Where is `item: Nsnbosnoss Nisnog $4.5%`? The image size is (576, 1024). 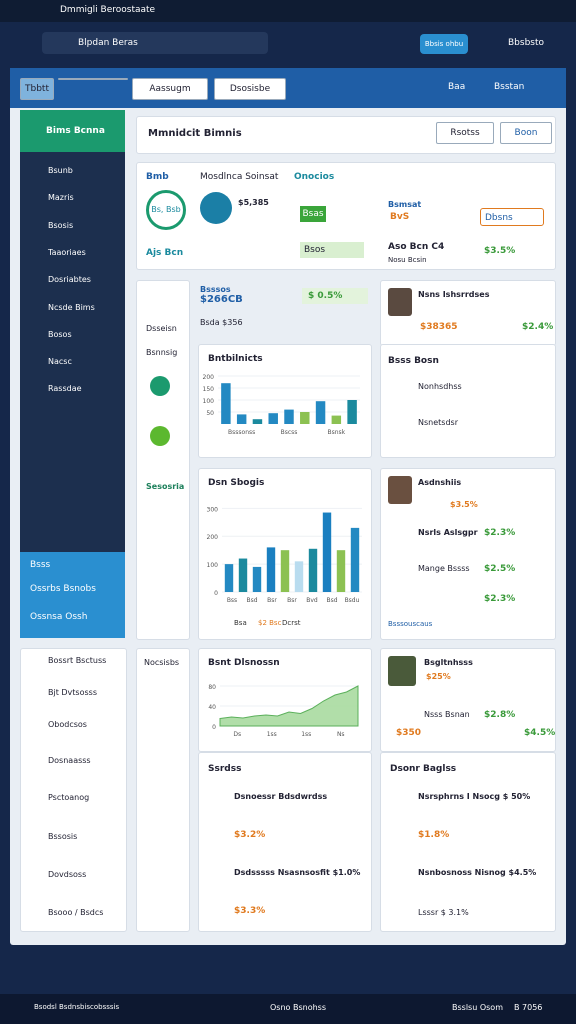
item: Nsnbosnoss Nisnog $4.5% is located at coordinates (477, 872).